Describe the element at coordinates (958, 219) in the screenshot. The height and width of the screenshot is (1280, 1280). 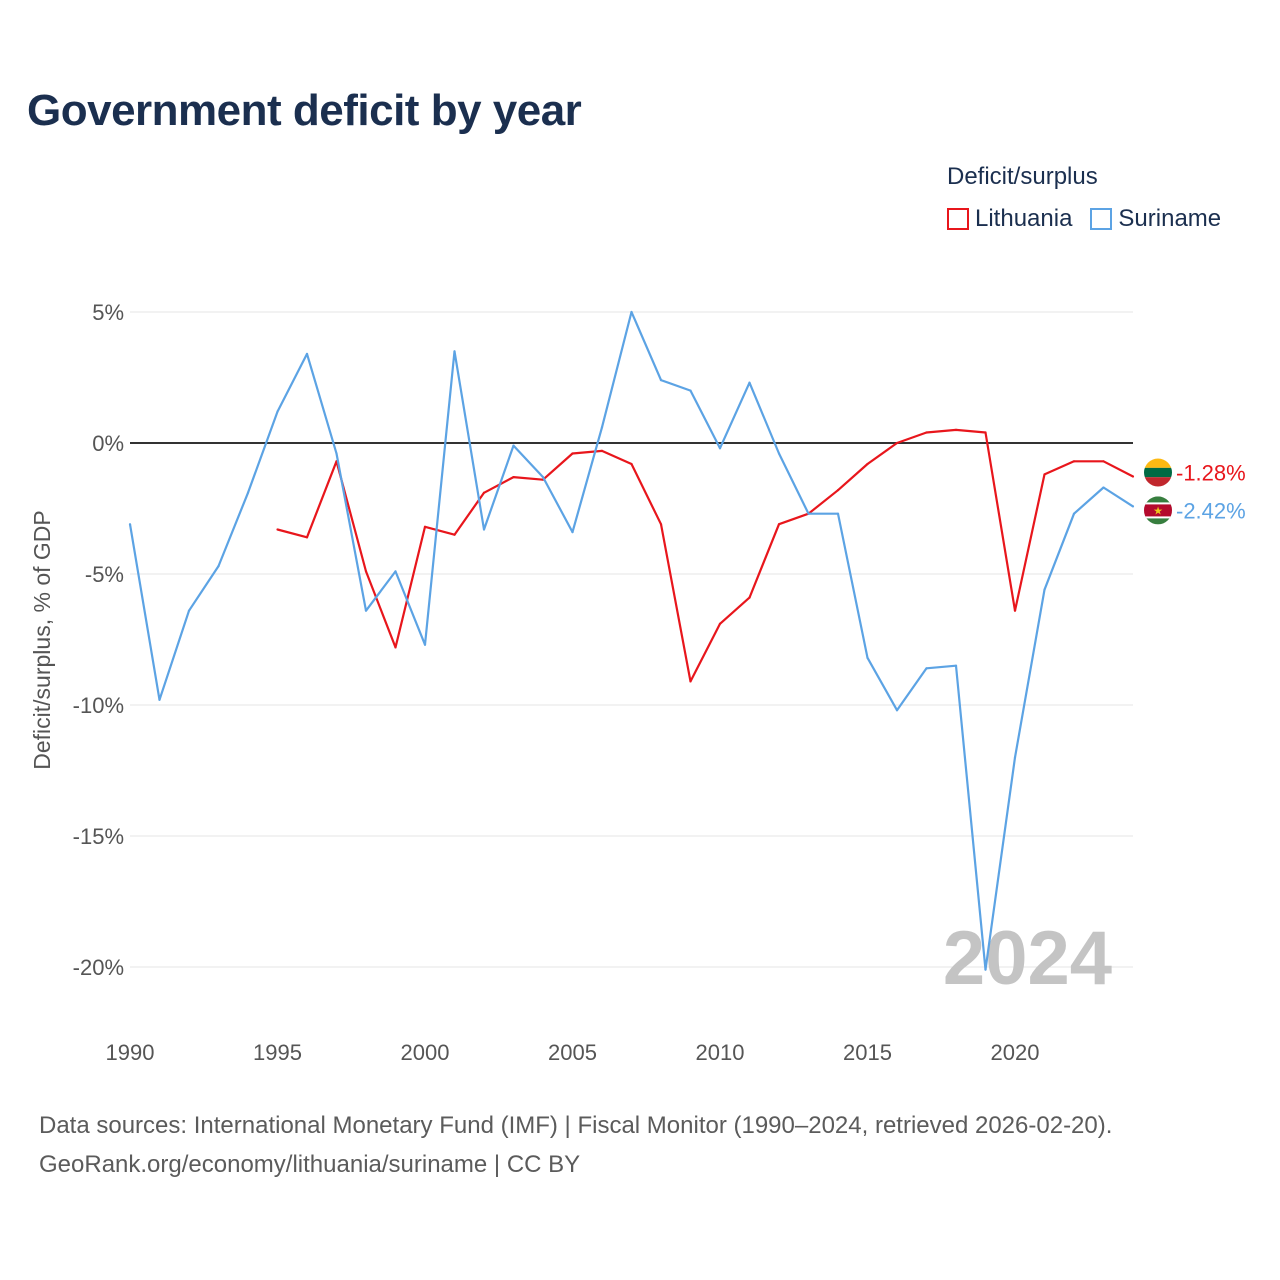
I see `legend-swatch-lithuania` at that location.